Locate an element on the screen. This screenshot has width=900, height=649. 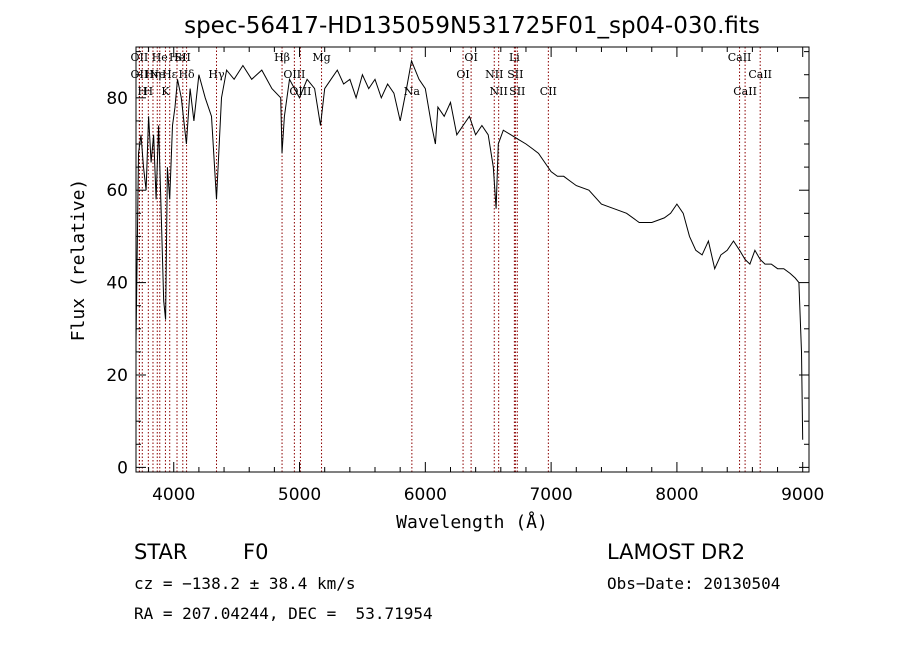
line-label-10: SII is located at coordinates (183, 57).